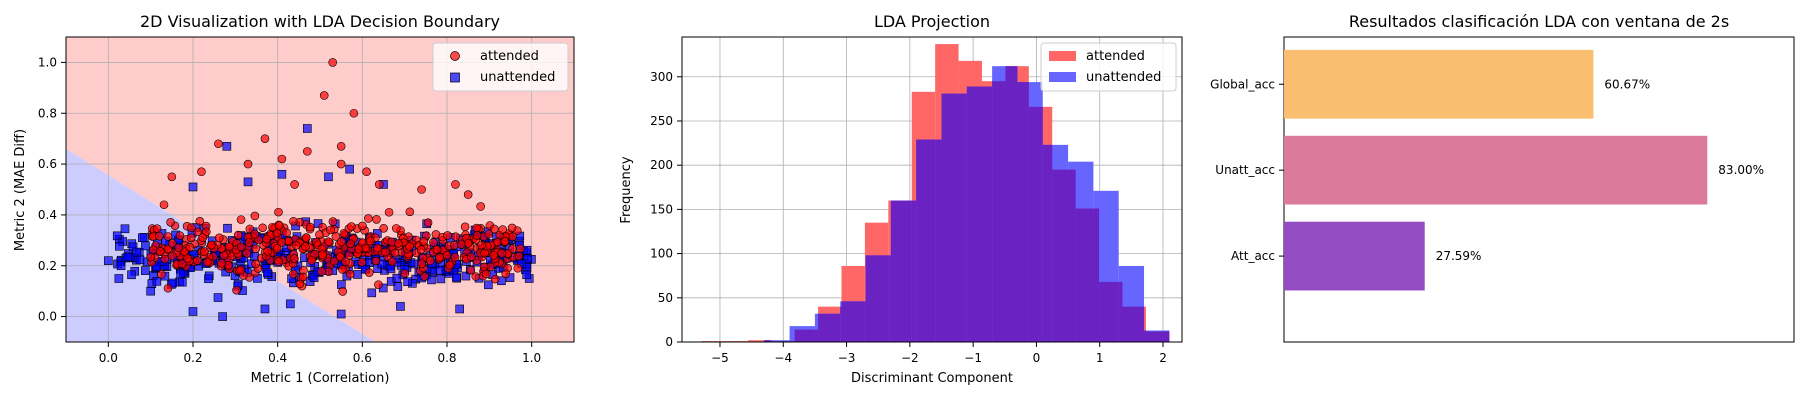  Describe the element at coordinates (277, 358) in the screenshot. I see `scatter-x-tick-label: 0.4` at that location.